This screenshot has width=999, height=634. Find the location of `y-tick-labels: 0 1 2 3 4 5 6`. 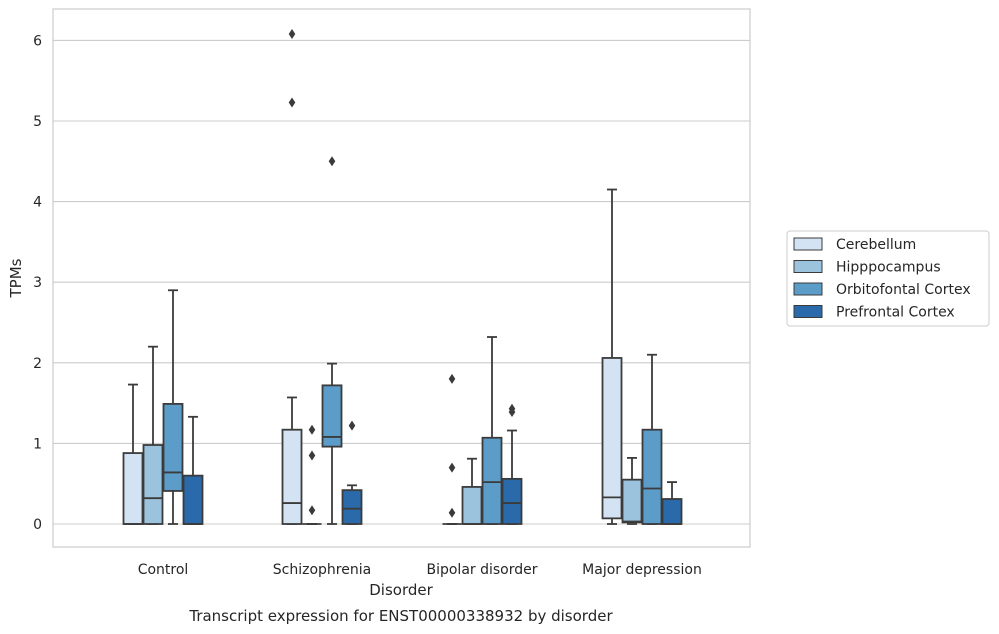

y-tick-labels: 0 1 2 3 4 5 6 is located at coordinates (37, 283).